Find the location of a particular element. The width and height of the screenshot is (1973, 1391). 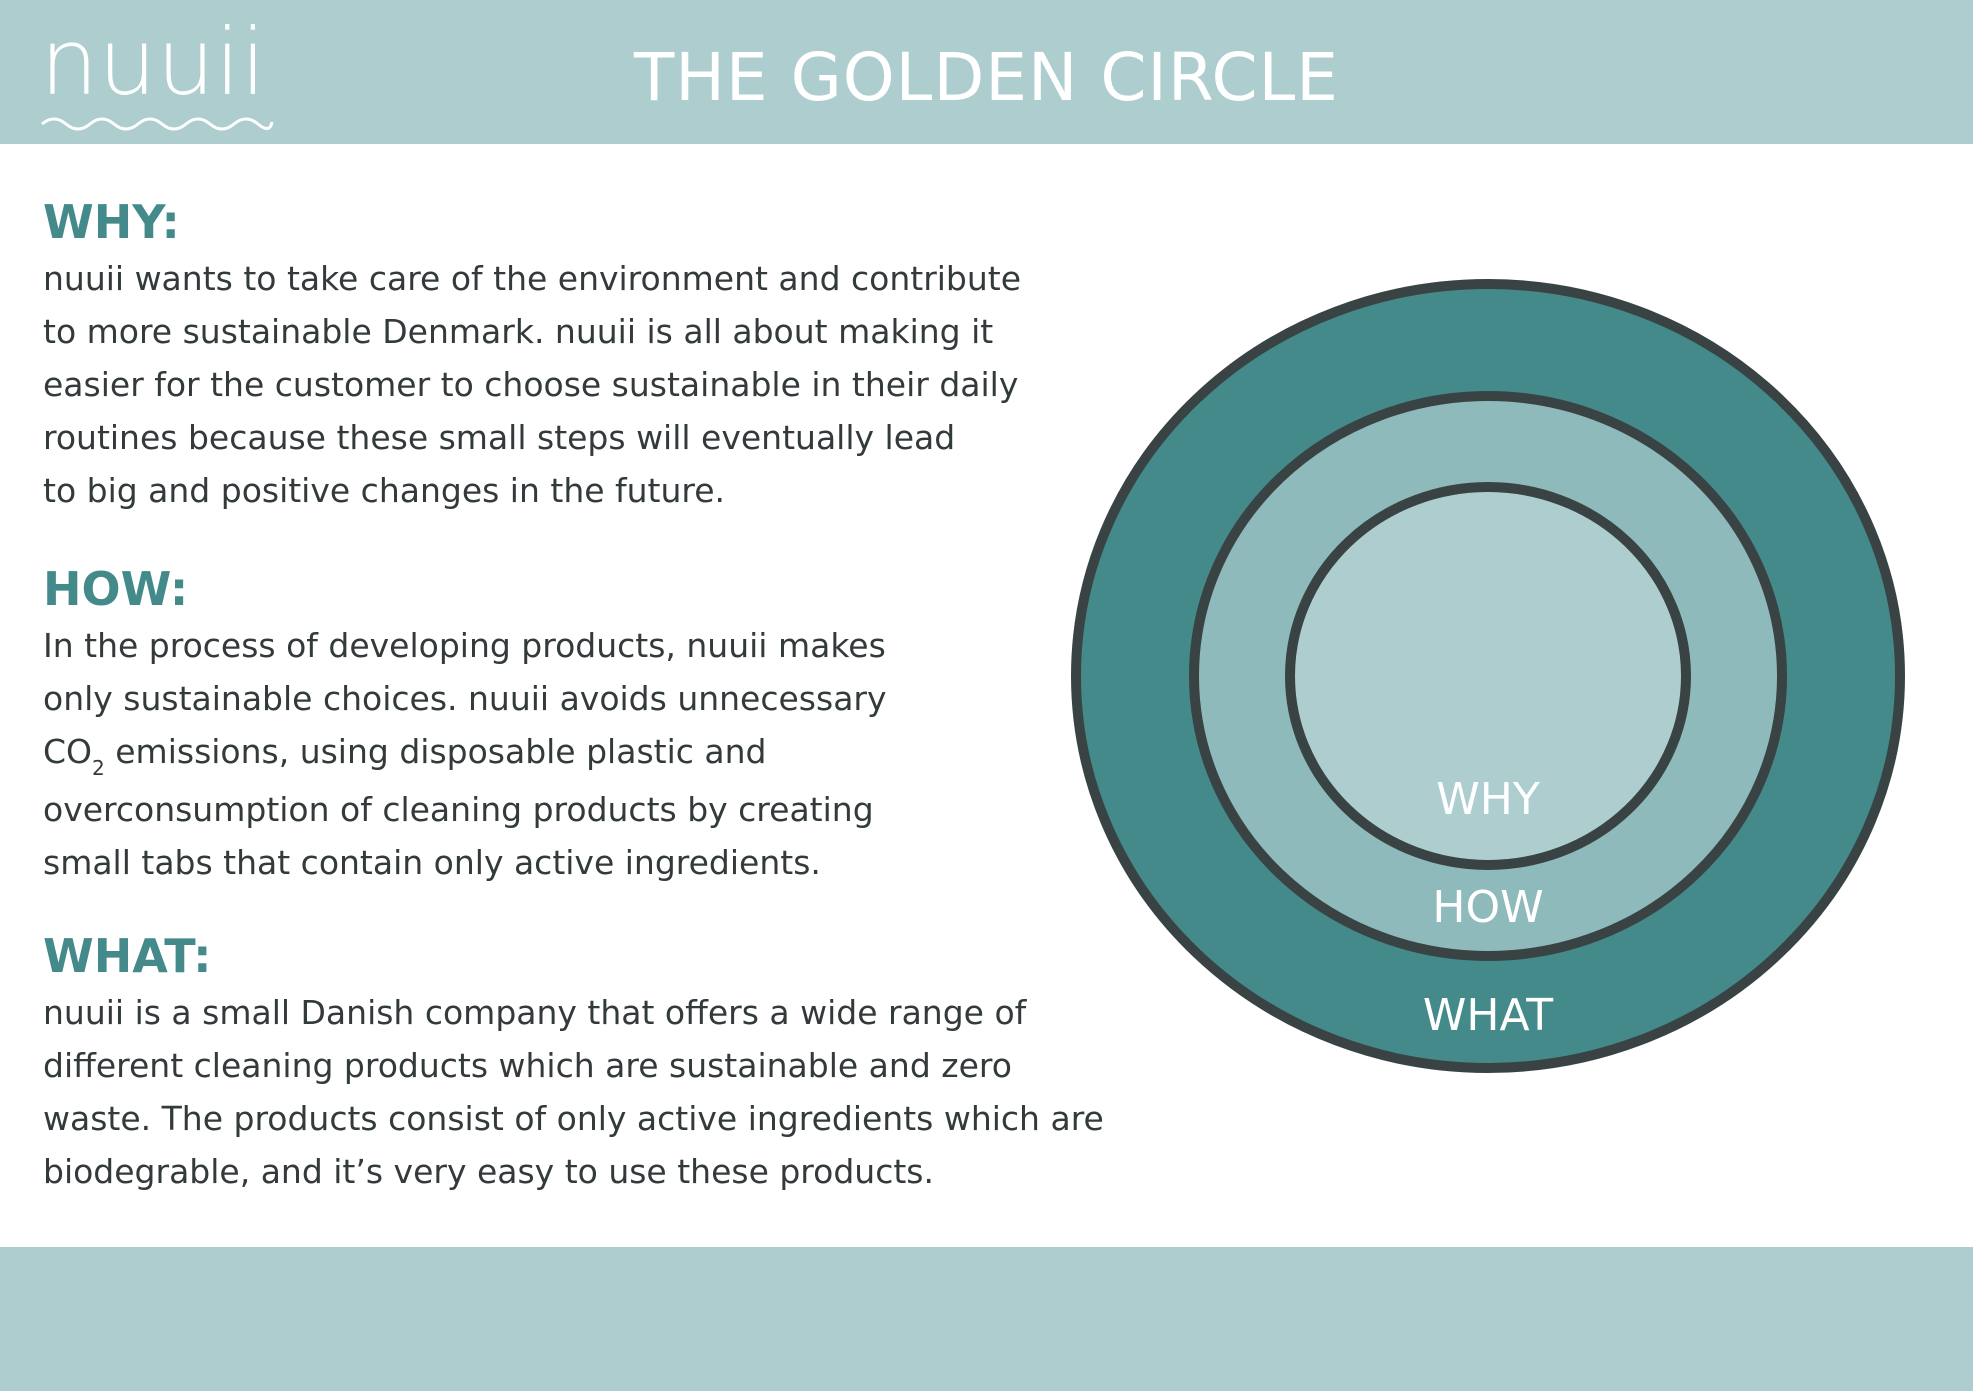

co2-subscript: 2 is located at coordinates (98, 768).